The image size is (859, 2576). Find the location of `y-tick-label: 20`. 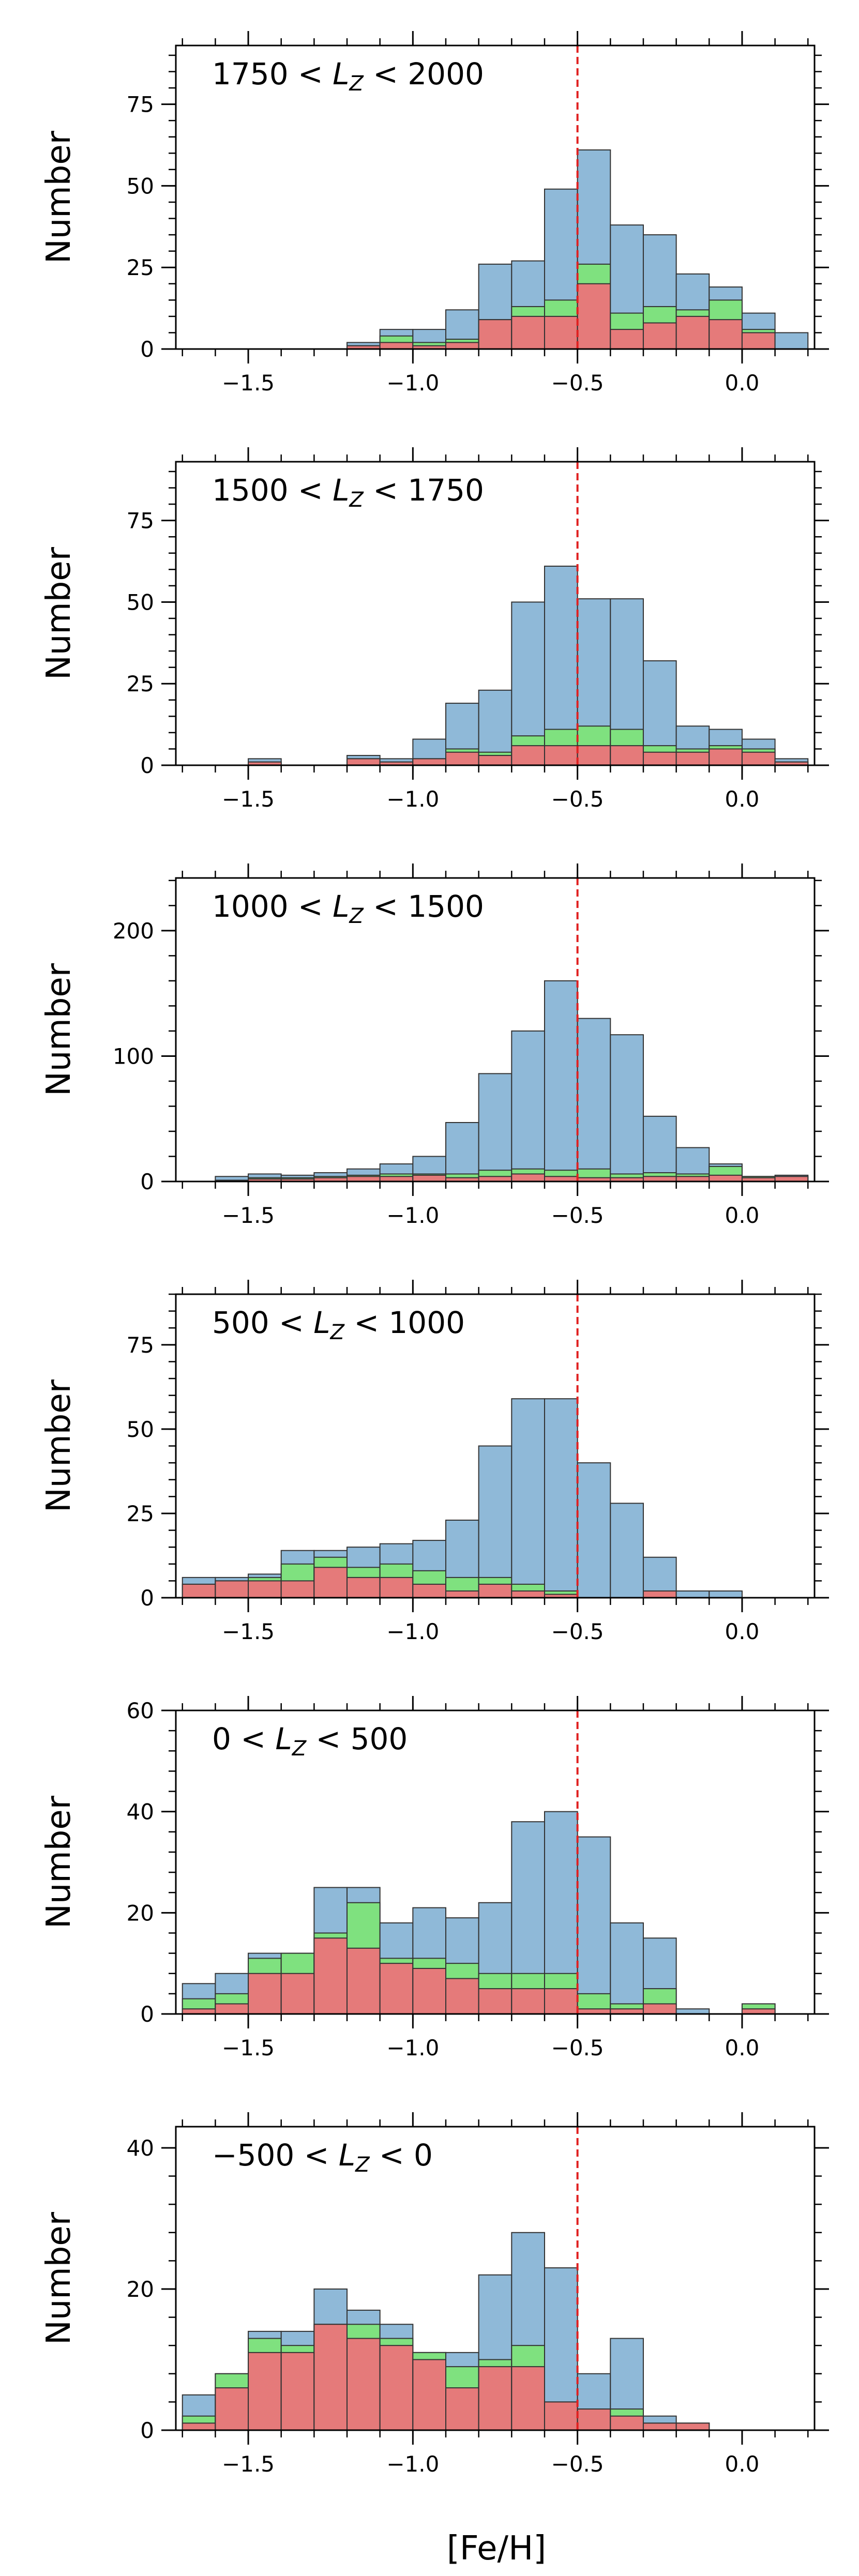

y-tick-label: 20 is located at coordinates (140, 1913).